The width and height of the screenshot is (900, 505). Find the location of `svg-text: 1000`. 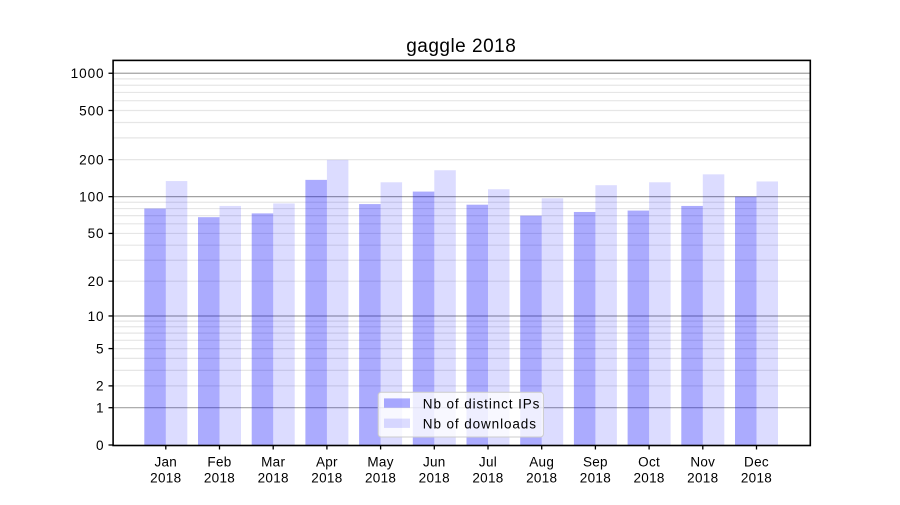

svg-text: 1000 is located at coordinates (88, 73).